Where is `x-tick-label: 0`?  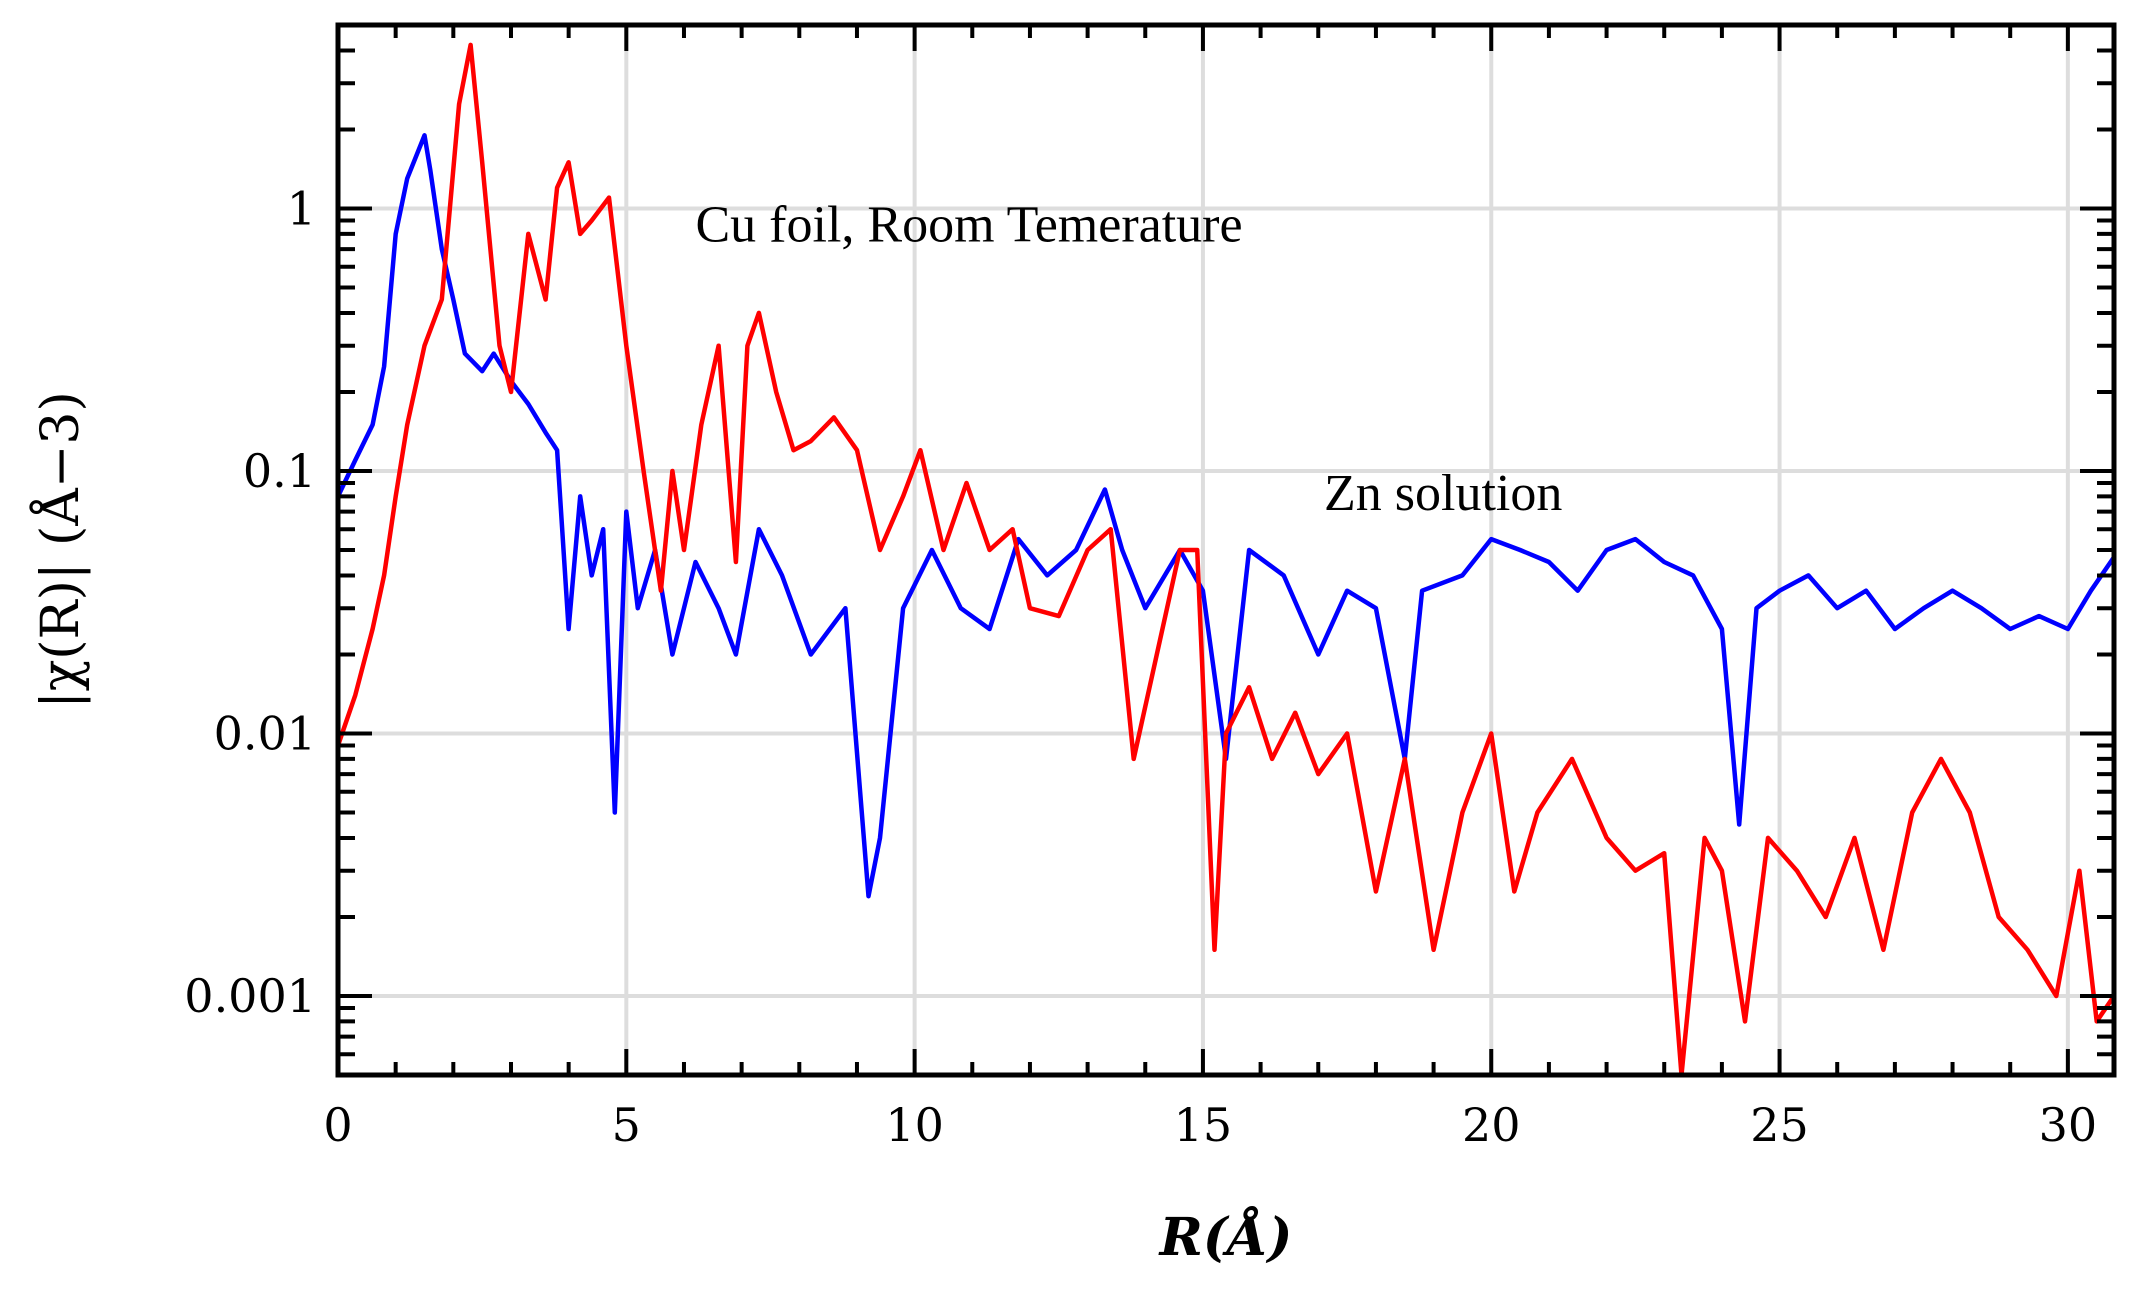
x-tick-label: 0 is located at coordinates (337, 1125).